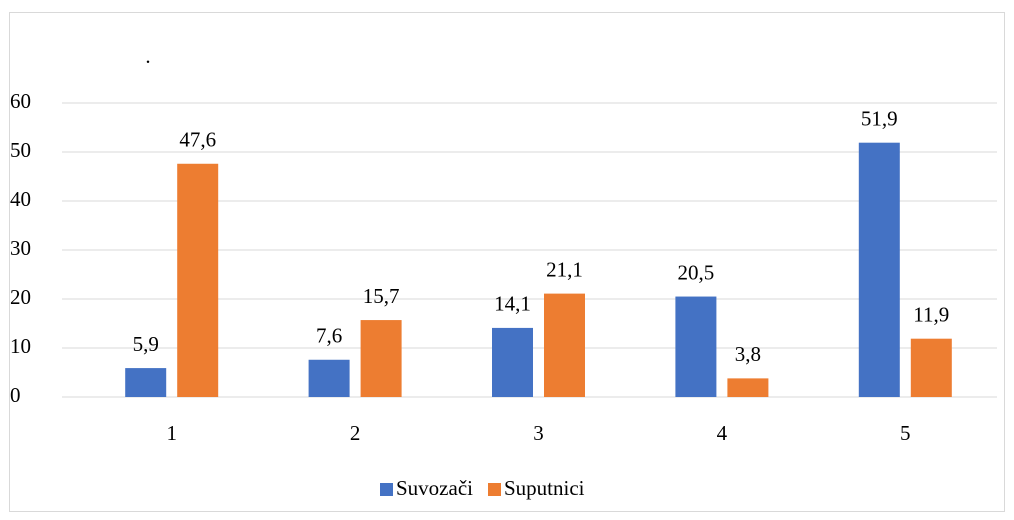  What do you see at coordinates (434, 488) in the screenshot?
I see `legend-label: Suvozači` at bounding box center [434, 488].